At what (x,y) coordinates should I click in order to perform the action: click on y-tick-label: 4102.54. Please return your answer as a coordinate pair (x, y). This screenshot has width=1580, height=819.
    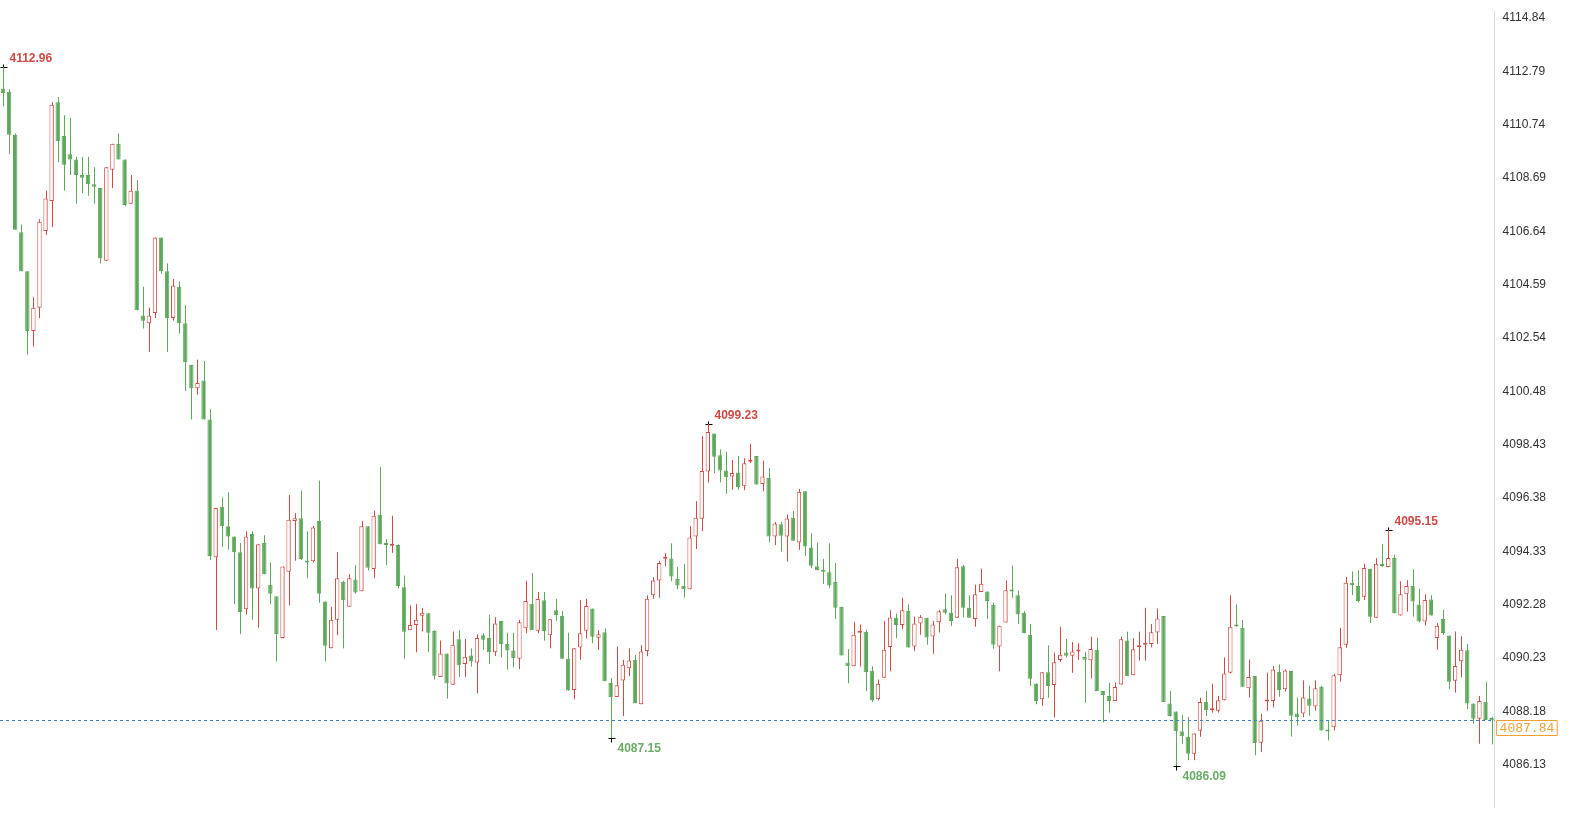
    Looking at the image, I should click on (1524, 337).